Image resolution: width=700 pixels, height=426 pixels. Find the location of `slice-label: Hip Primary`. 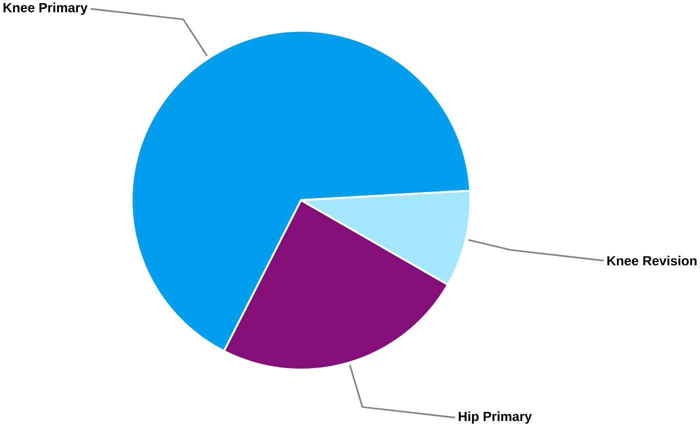

slice-label: Hip Primary is located at coordinates (495, 417).